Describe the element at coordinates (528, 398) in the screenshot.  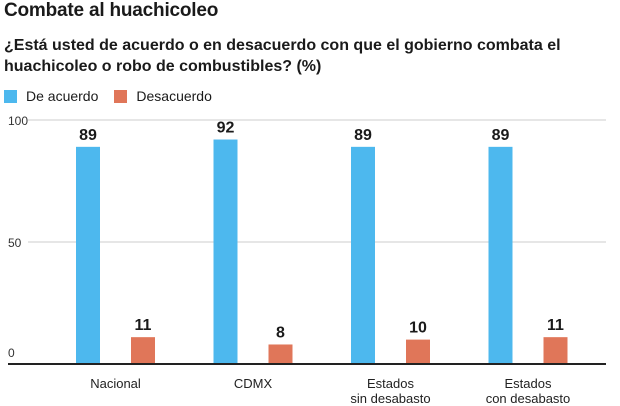
I see `x-tick-label: con desabasto` at that location.